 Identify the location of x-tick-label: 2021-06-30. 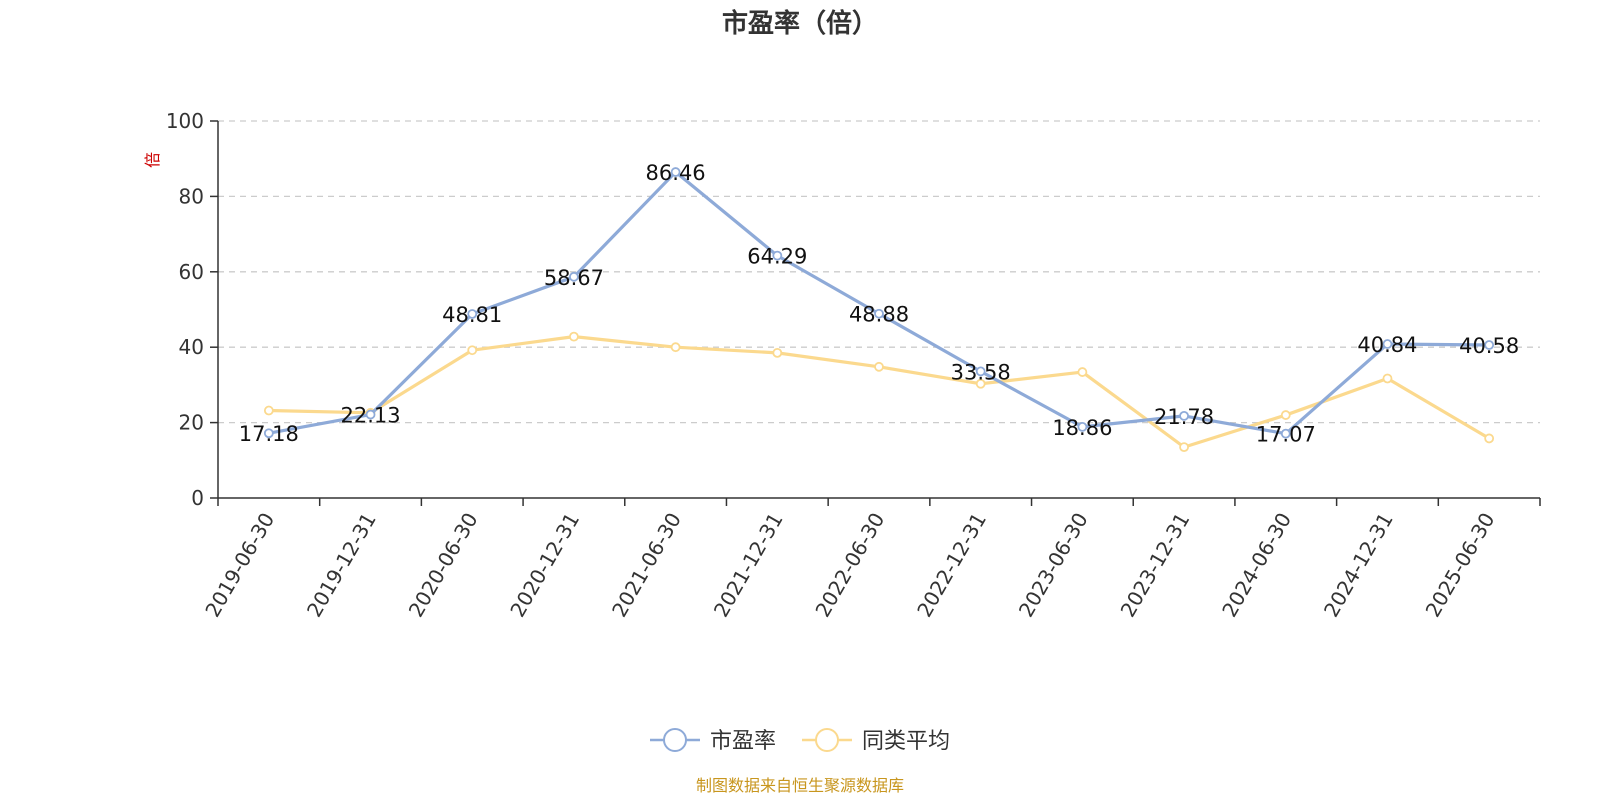
(646, 565).